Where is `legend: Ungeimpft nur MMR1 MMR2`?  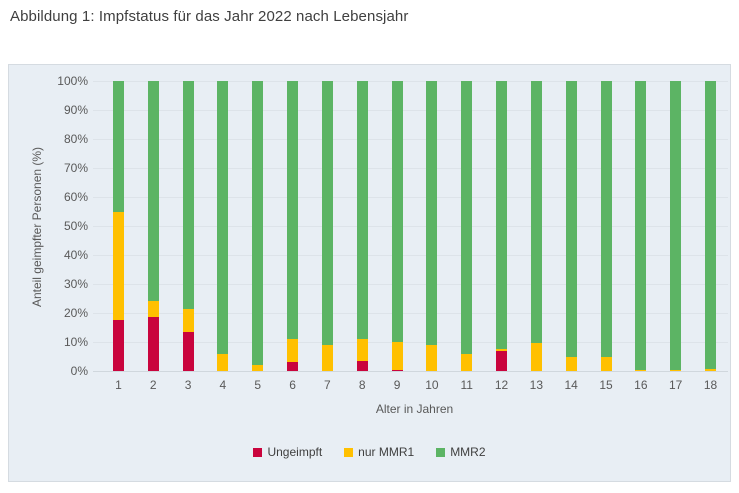 legend: Ungeimpft nur MMR1 MMR2 is located at coordinates (369, 452).